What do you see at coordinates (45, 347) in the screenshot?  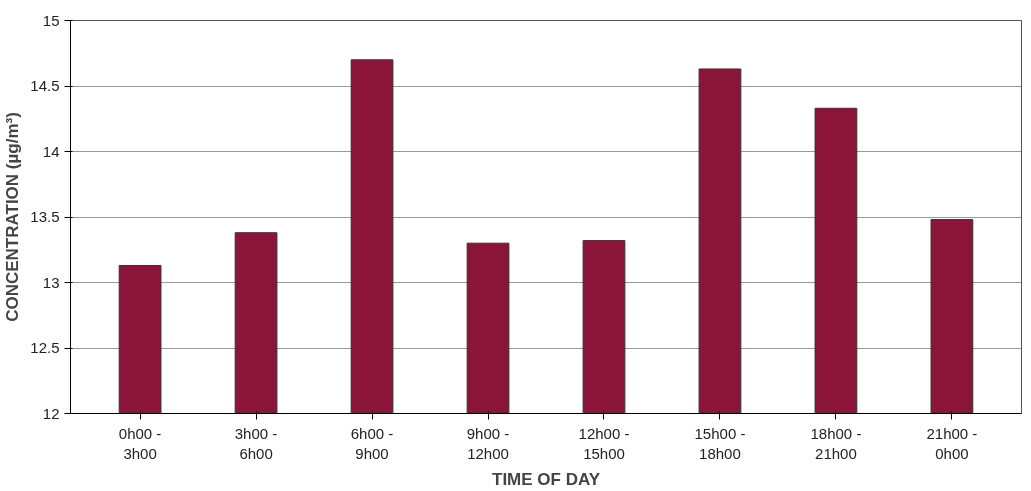 I see `y-tick-label: 12.5` at bounding box center [45, 347].